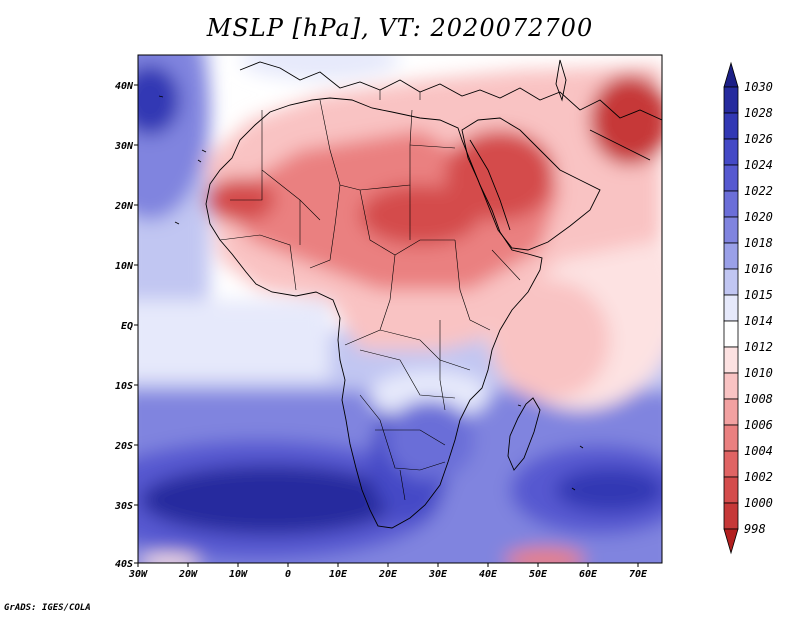 The width and height of the screenshot is (800, 618). What do you see at coordinates (488, 574) in the screenshot?
I see `x-tick-label: 40E` at bounding box center [488, 574].